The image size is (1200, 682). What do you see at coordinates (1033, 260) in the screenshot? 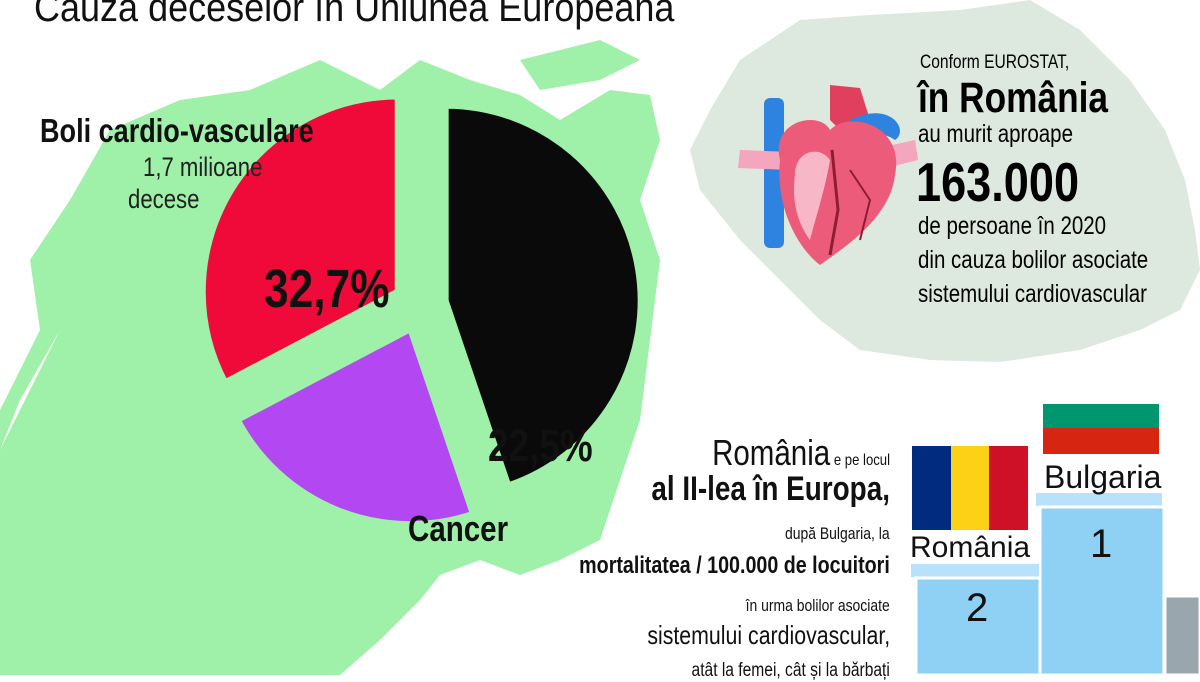
I see `romania-text-line6: din cauza bolilor asociate` at bounding box center [1033, 260].